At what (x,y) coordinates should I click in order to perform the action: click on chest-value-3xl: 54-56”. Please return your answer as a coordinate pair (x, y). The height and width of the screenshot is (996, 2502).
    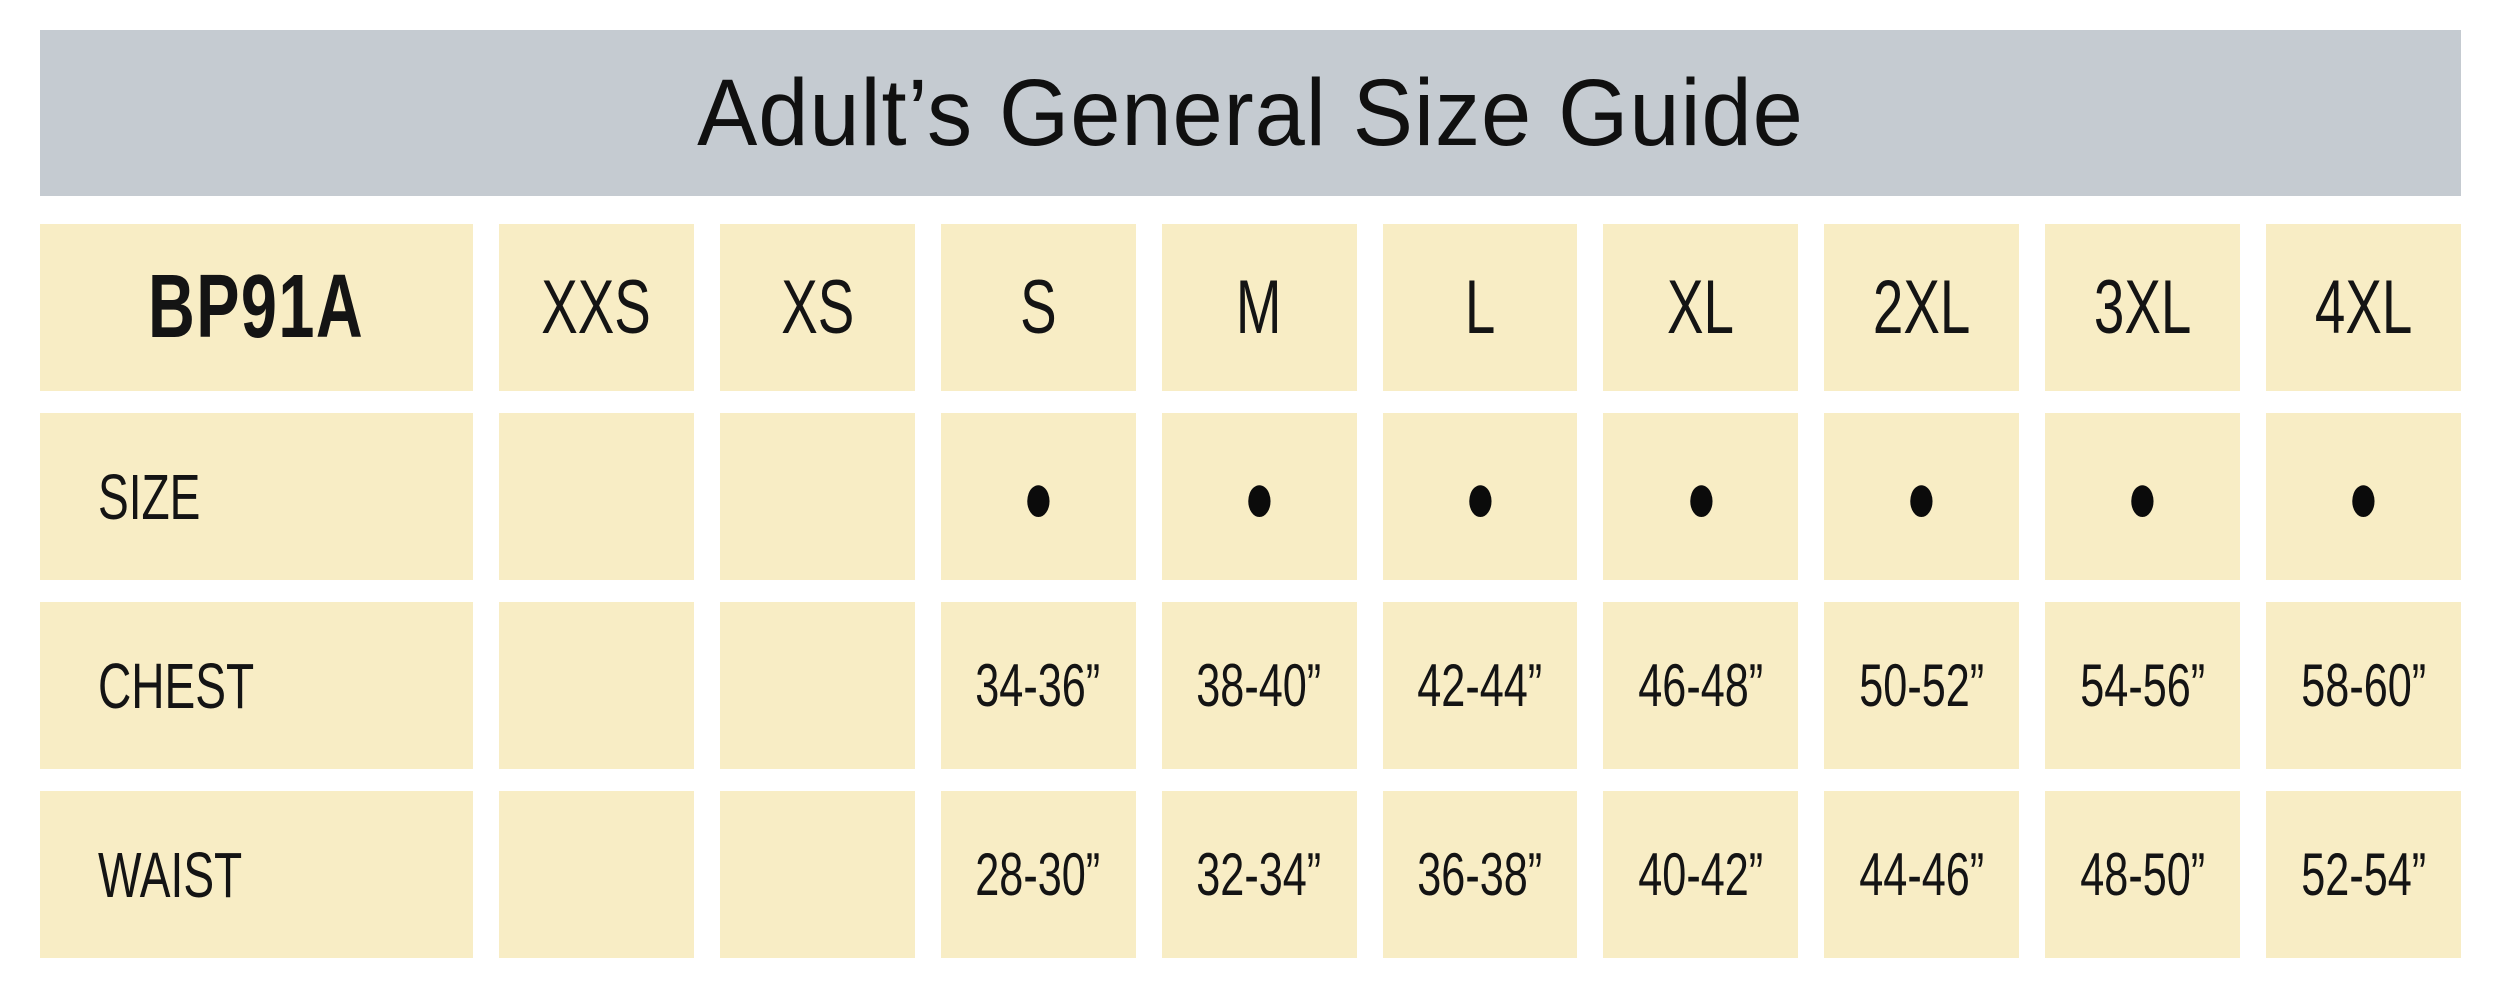
    Looking at the image, I should click on (2143, 685).